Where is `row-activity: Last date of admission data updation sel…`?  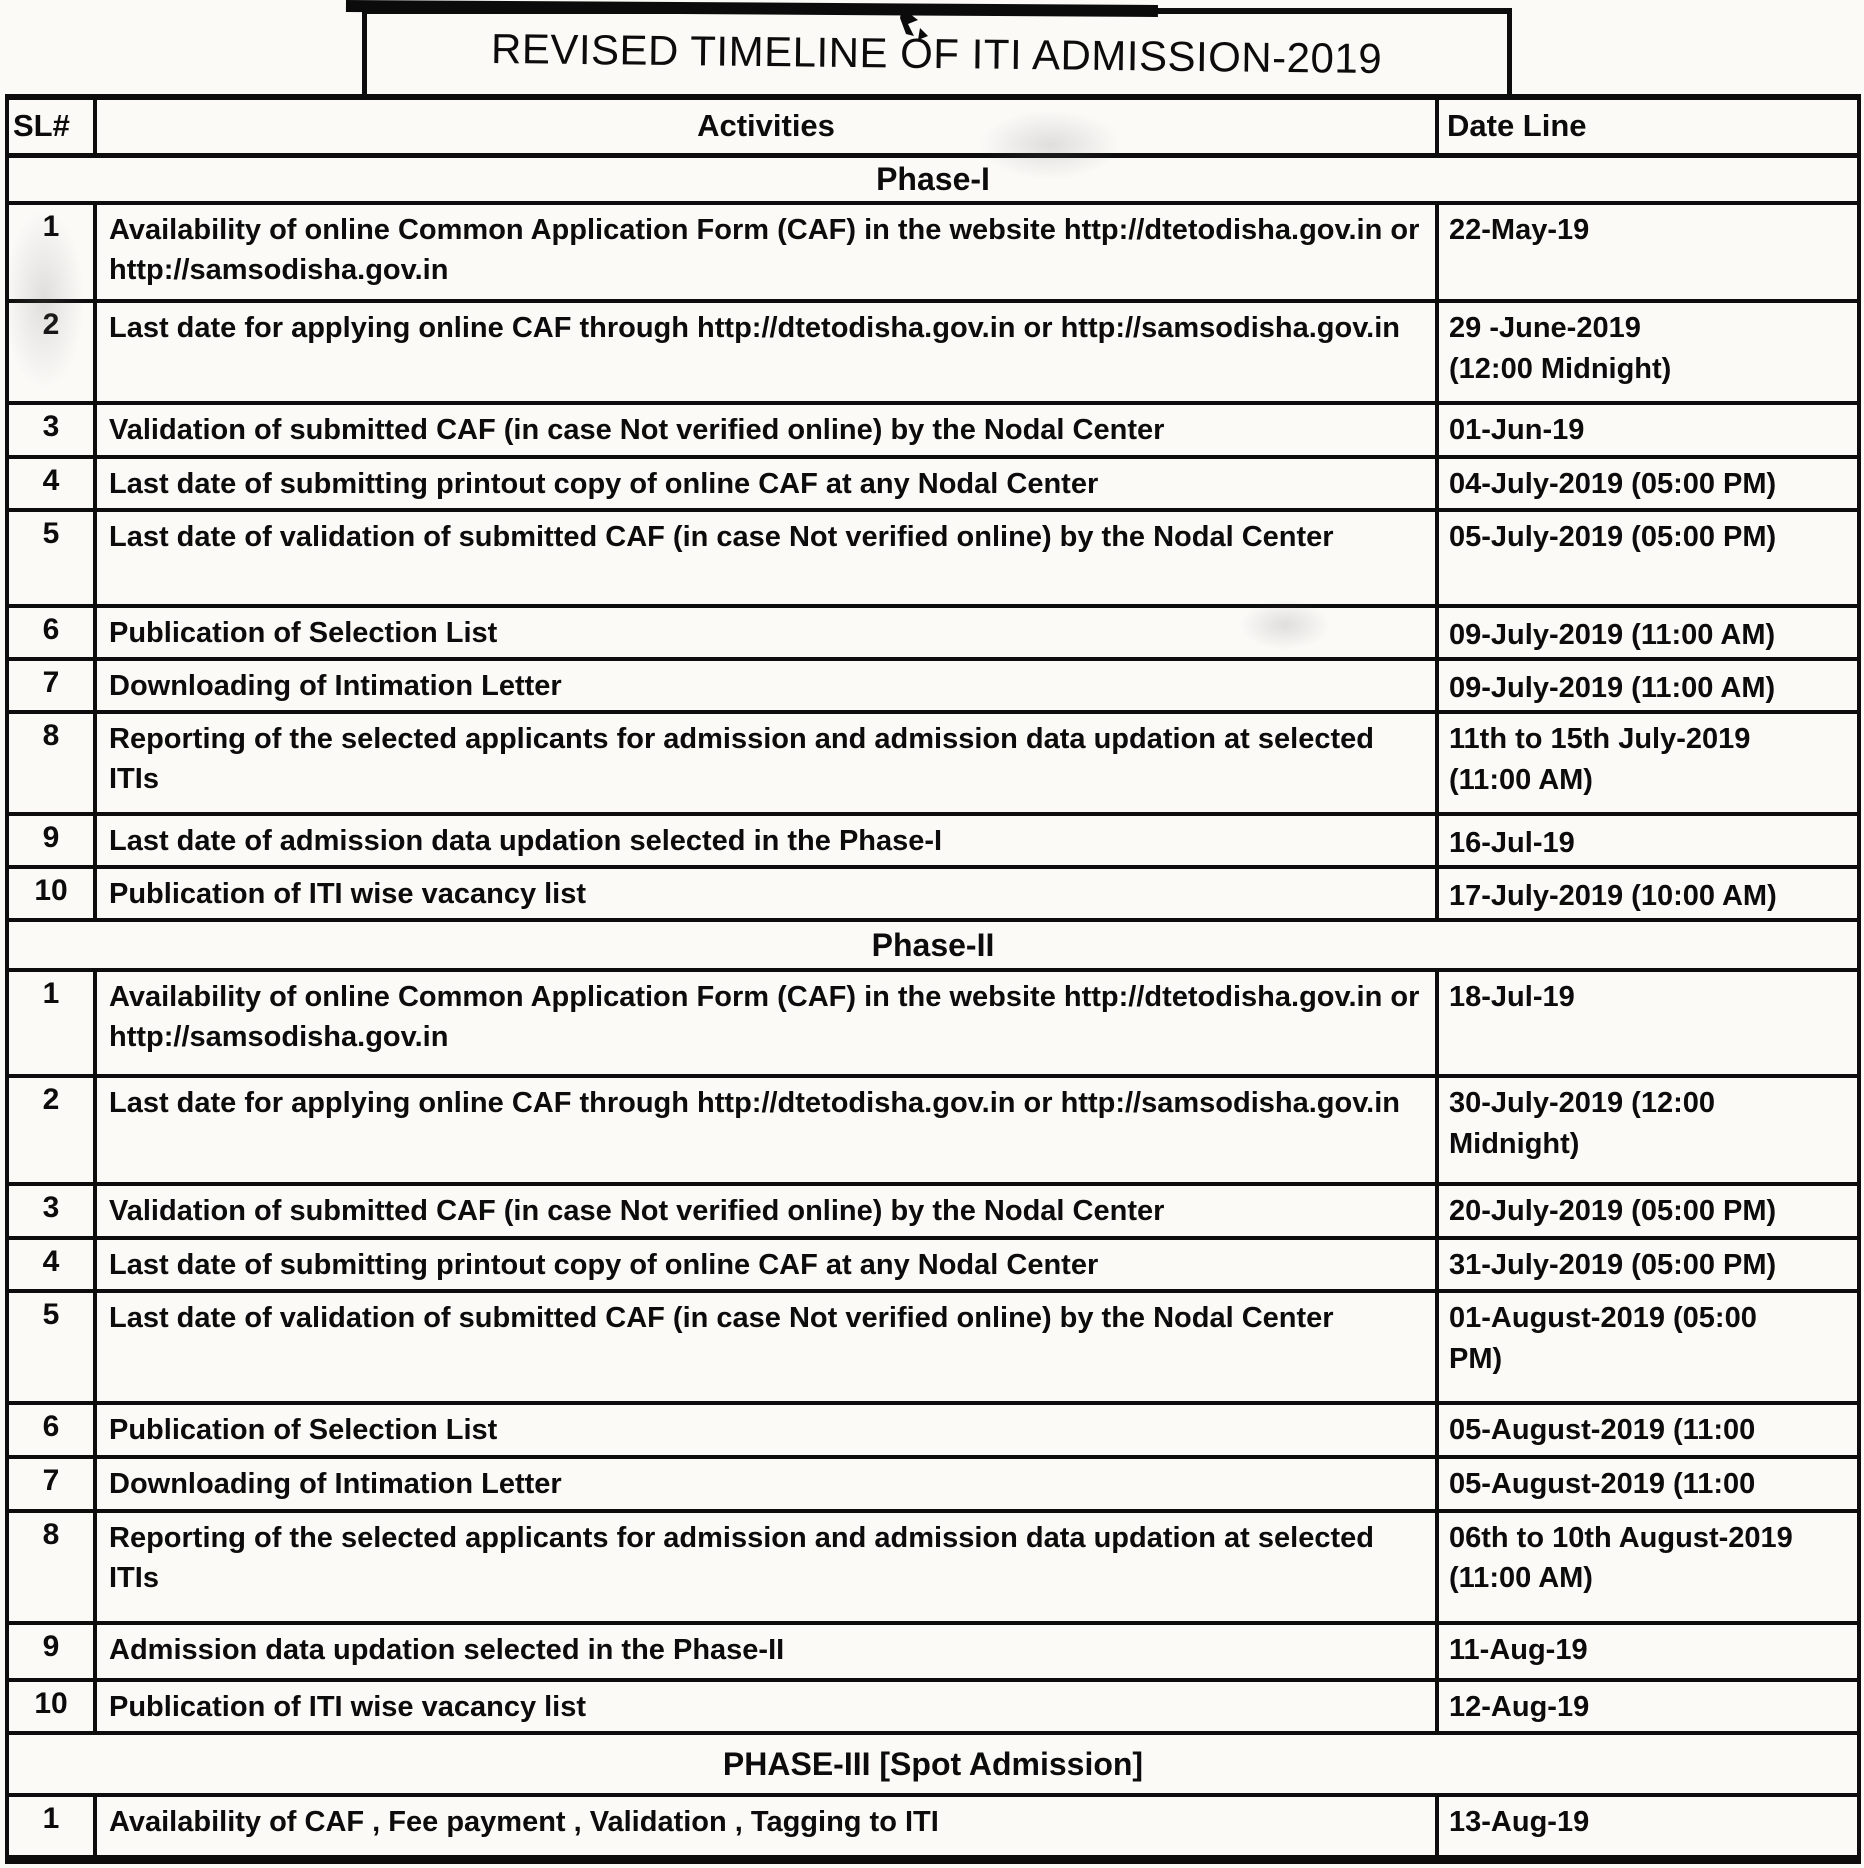
row-activity: Last date of admission data updation sel… is located at coordinates (766, 841).